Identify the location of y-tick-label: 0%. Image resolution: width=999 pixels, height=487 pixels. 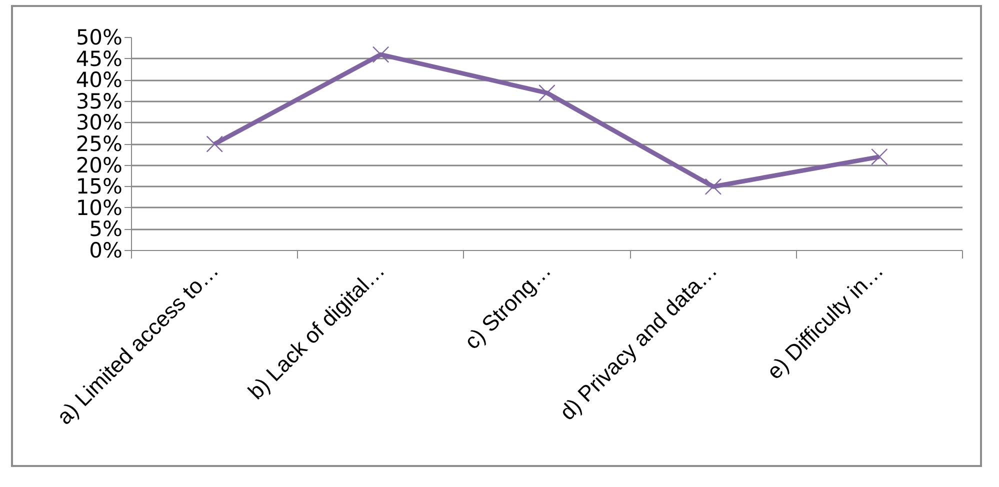
(106, 250).